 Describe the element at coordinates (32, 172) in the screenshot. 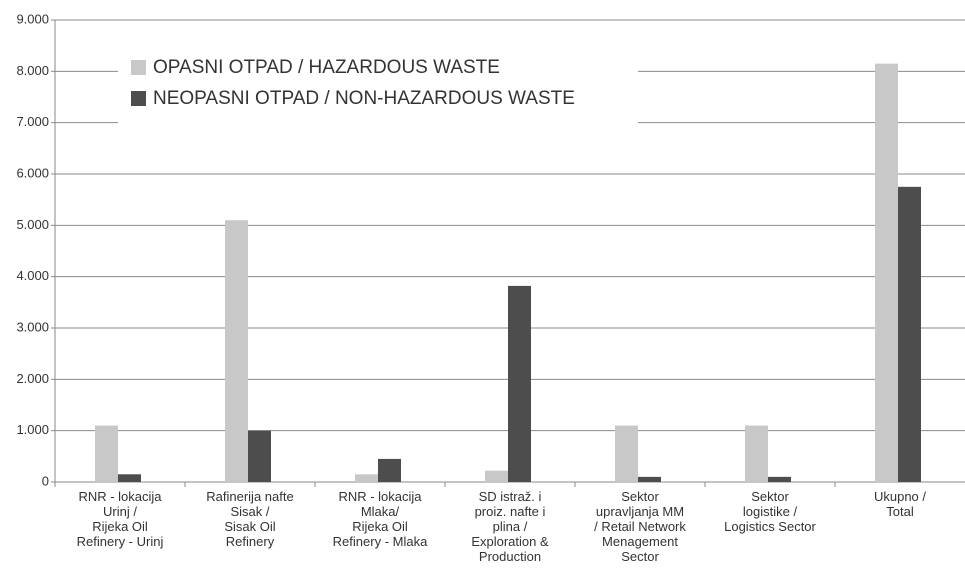

I see `y-tick-label: 6.000` at that location.